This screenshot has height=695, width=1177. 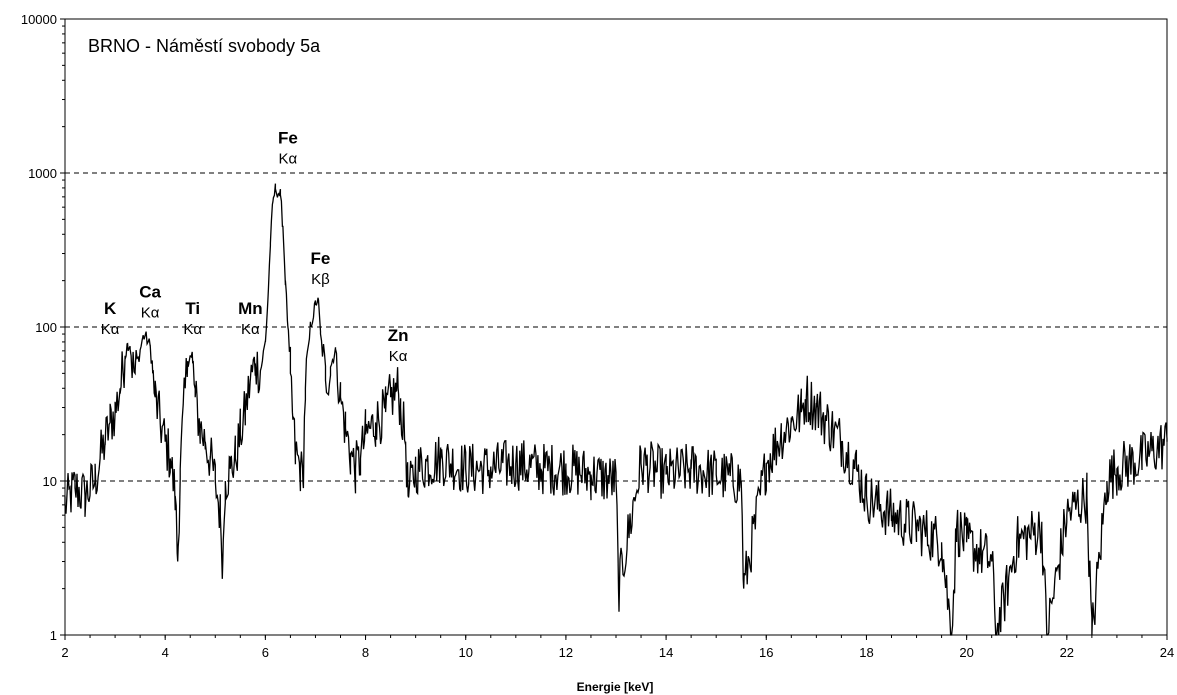 I want to click on x-tick-label: 6, so click(x=265, y=652).